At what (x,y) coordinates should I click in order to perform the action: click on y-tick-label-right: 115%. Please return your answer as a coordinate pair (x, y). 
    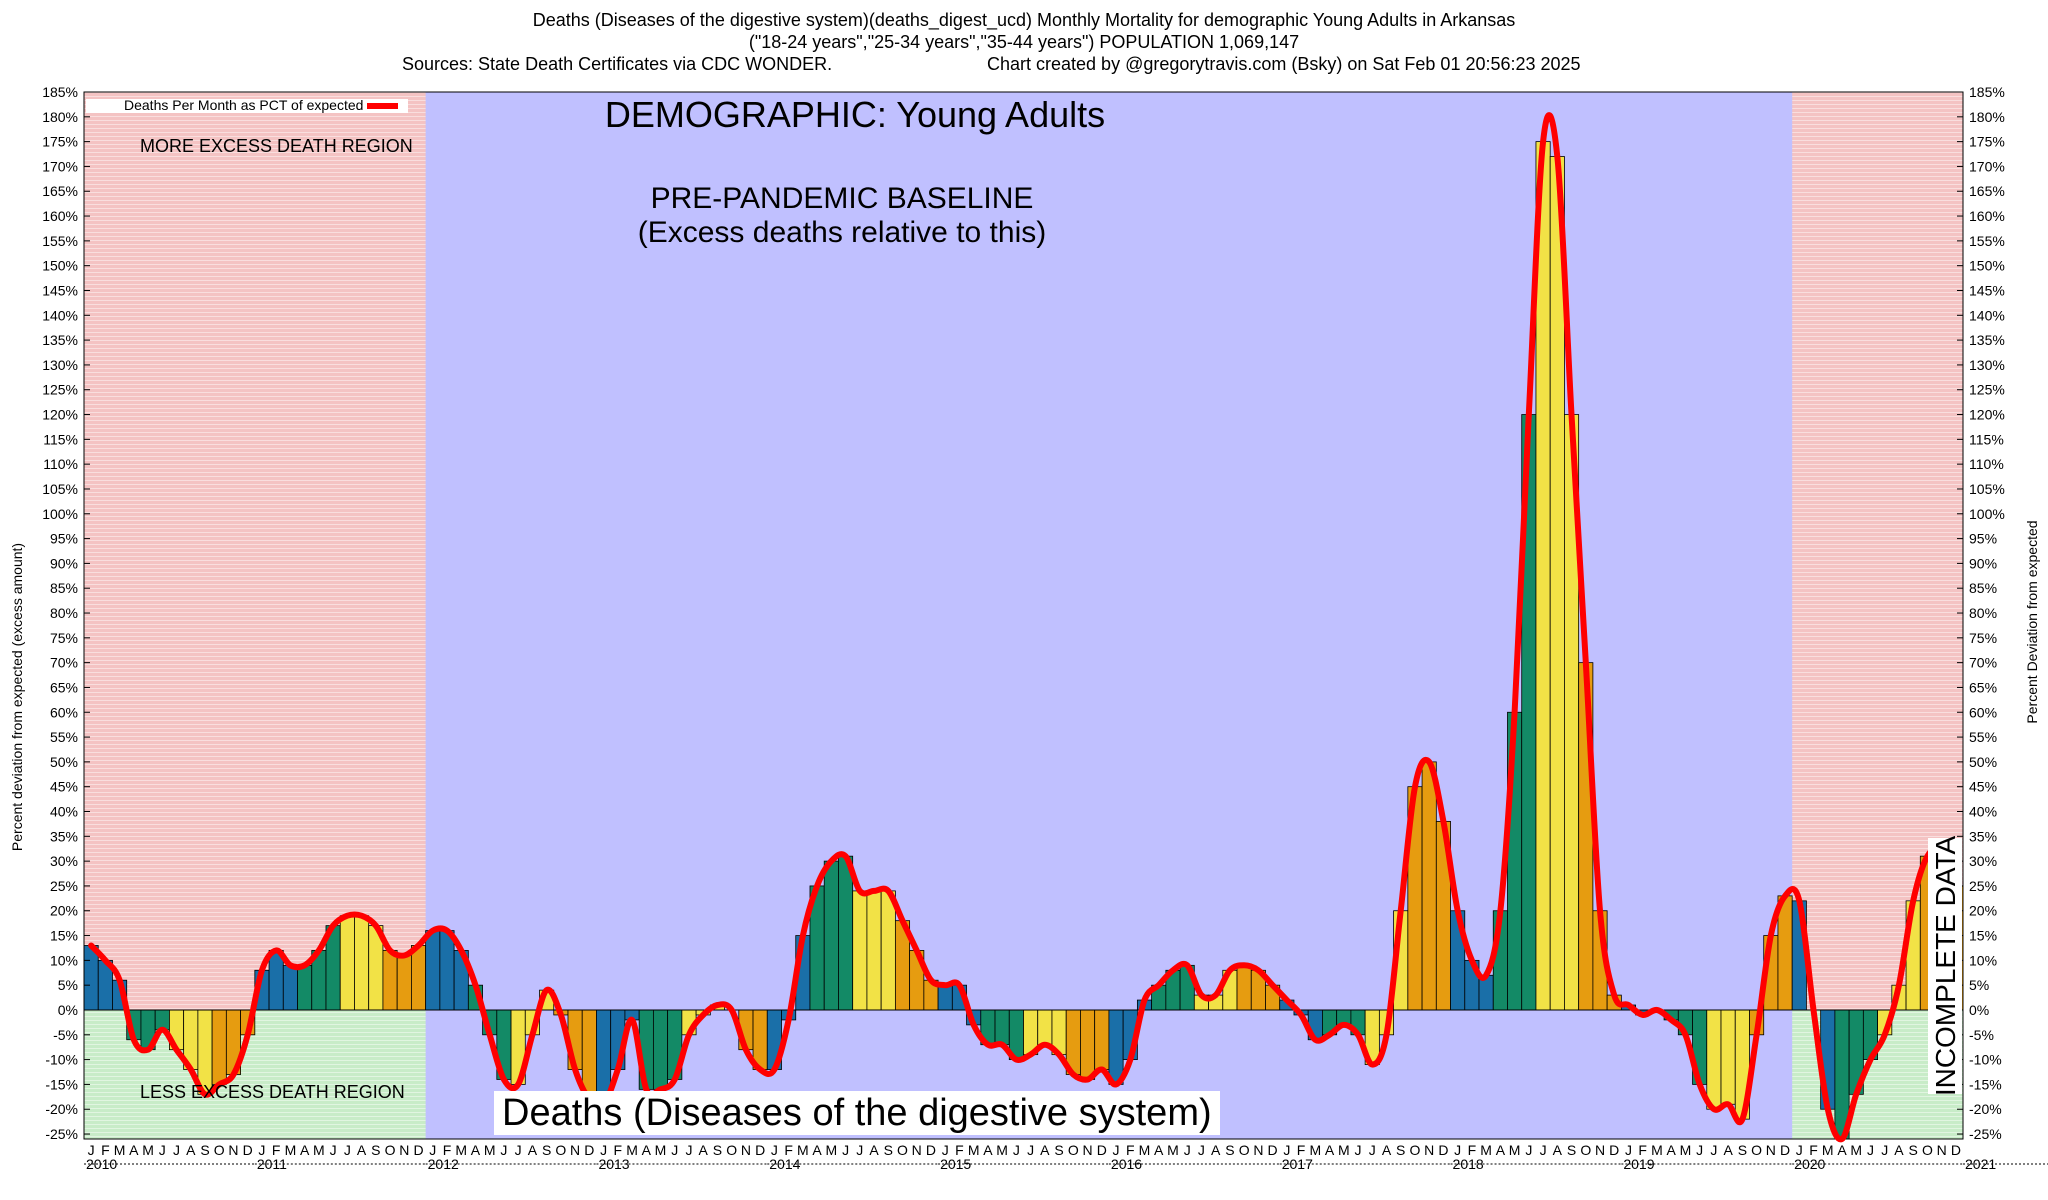
    Looking at the image, I should click on (1986, 439).